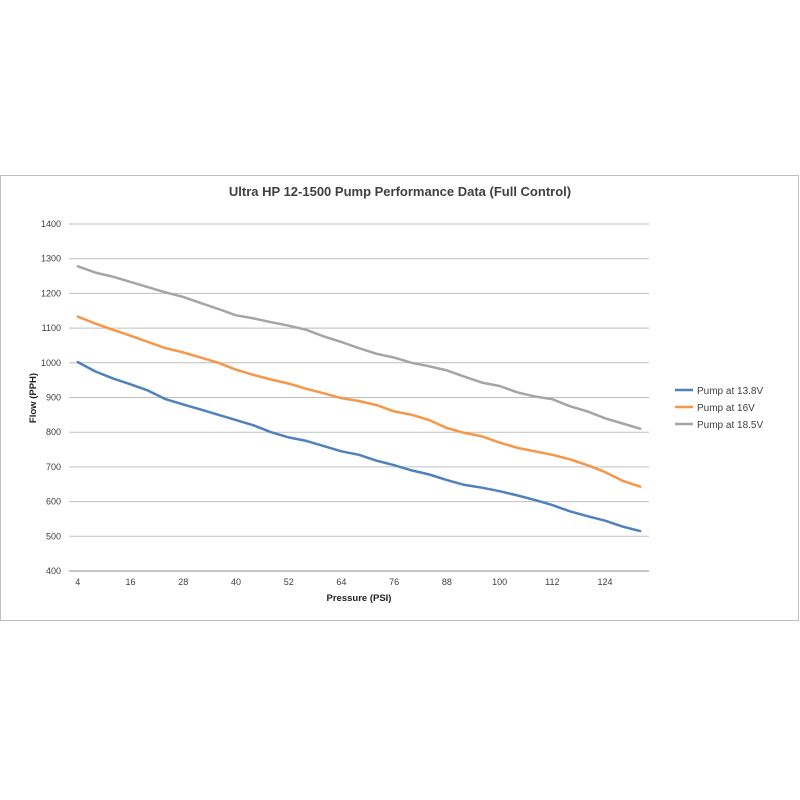 The height and width of the screenshot is (800, 800). I want to click on legend-label-1: Pump at 13.8V, so click(730, 391).